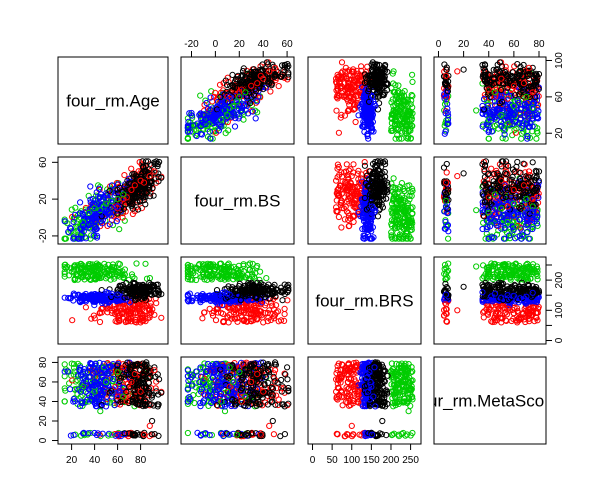  What do you see at coordinates (490, 100) in the screenshot?
I see `panel-r0-c3` at bounding box center [490, 100].